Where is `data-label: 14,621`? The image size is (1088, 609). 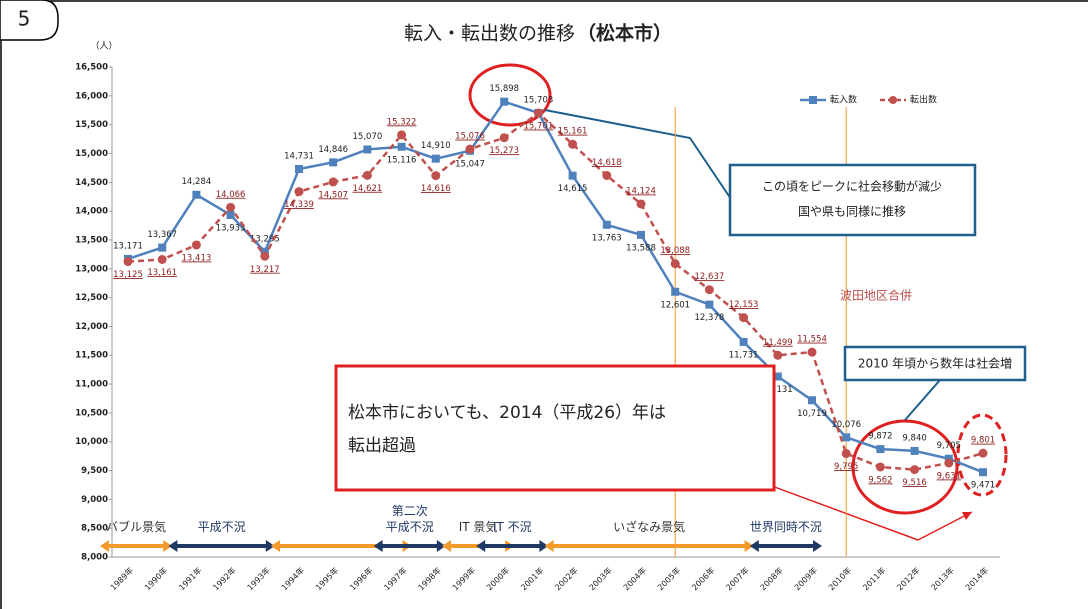
data-label: 14,621 is located at coordinates (368, 189).